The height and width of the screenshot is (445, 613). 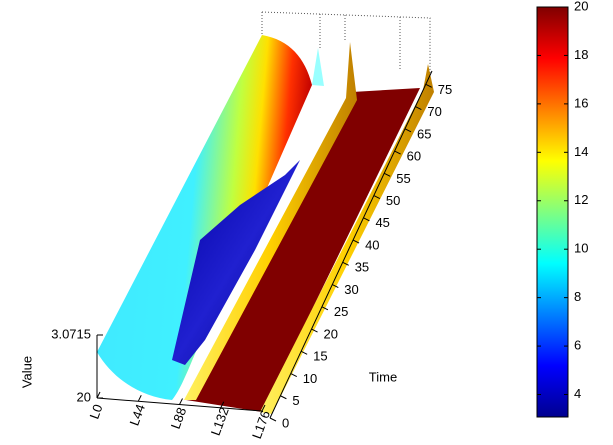 What do you see at coordinates (581, 151) in the screenshot?
I see `colorbar-tick-label: 14` at bounding box center [581, 151].